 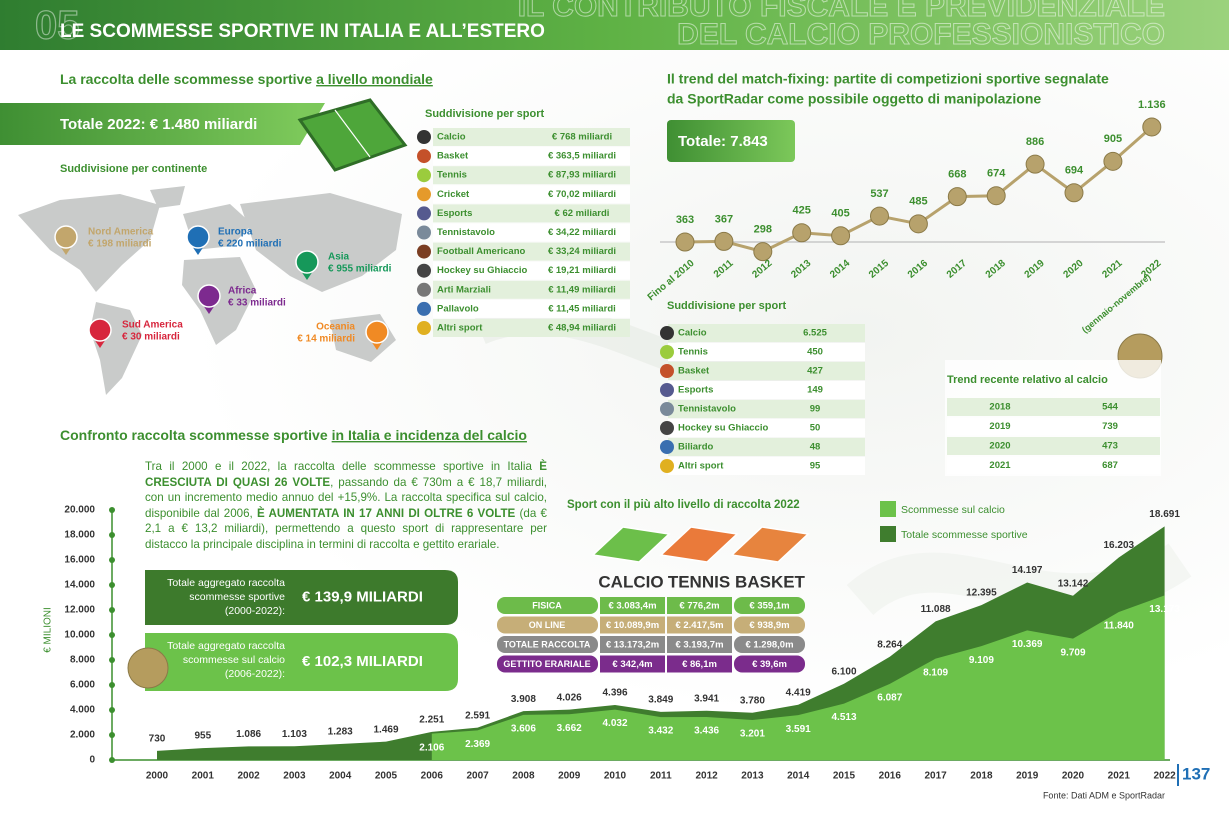 What do you see at coordinates (226, 646) in the screenshot?
I see `aggregate-label: Totale aggregato raccolta` at bounding box center [226, 646].